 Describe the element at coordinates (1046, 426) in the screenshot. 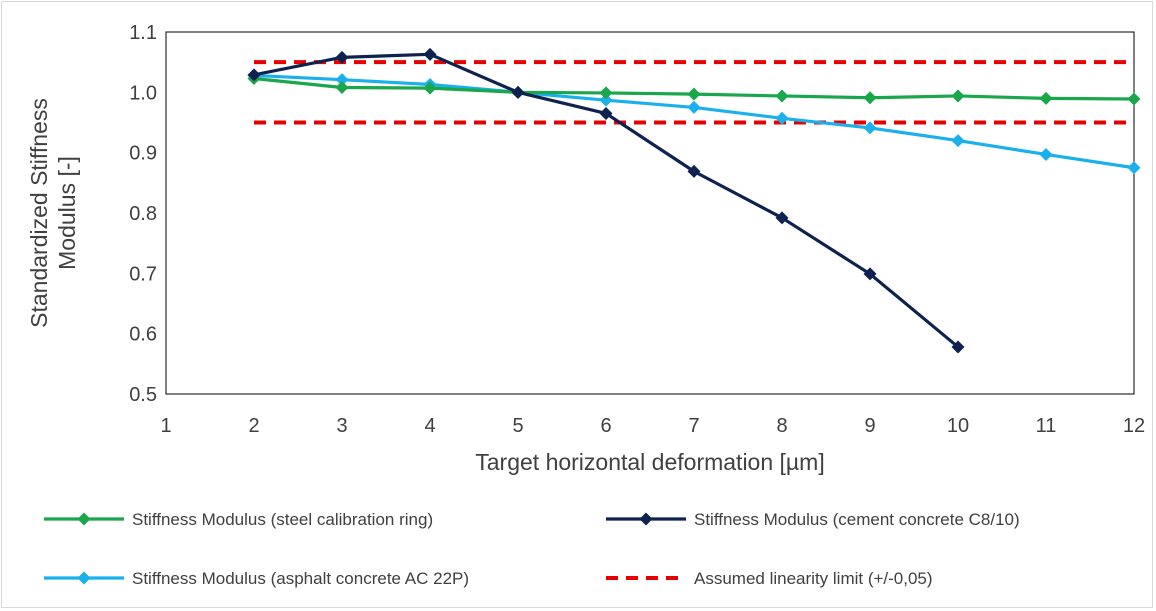

I see `x-tick-label: 11` at that location.